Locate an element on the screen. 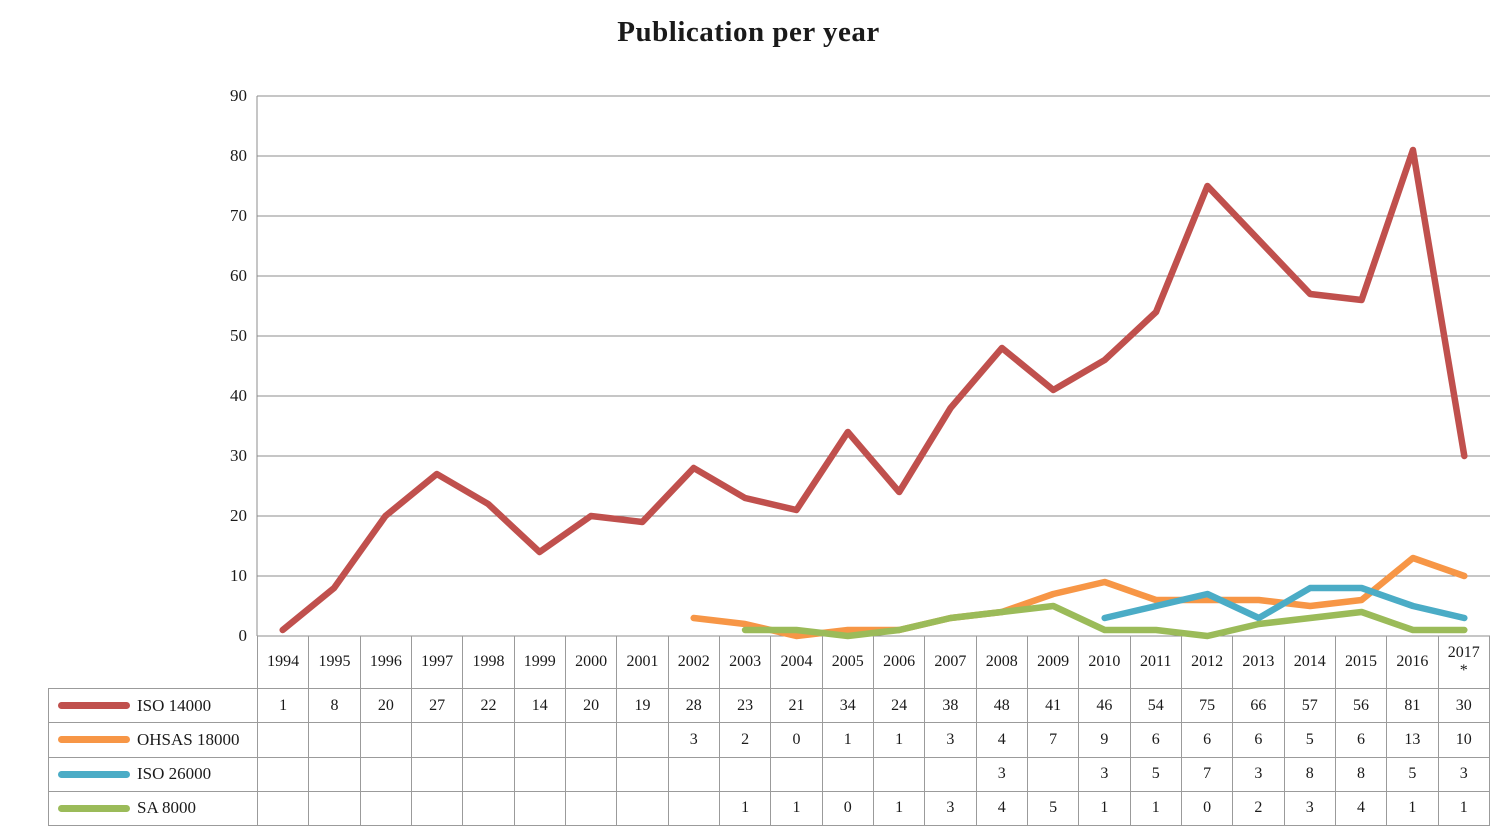 This screenshot has height=840, width=1497. table-row-sa-8000: SA 8000 1 1 0 1 3 4 5 1 1 0 2 3 4 1 1 is located at coordinates (769, 808).